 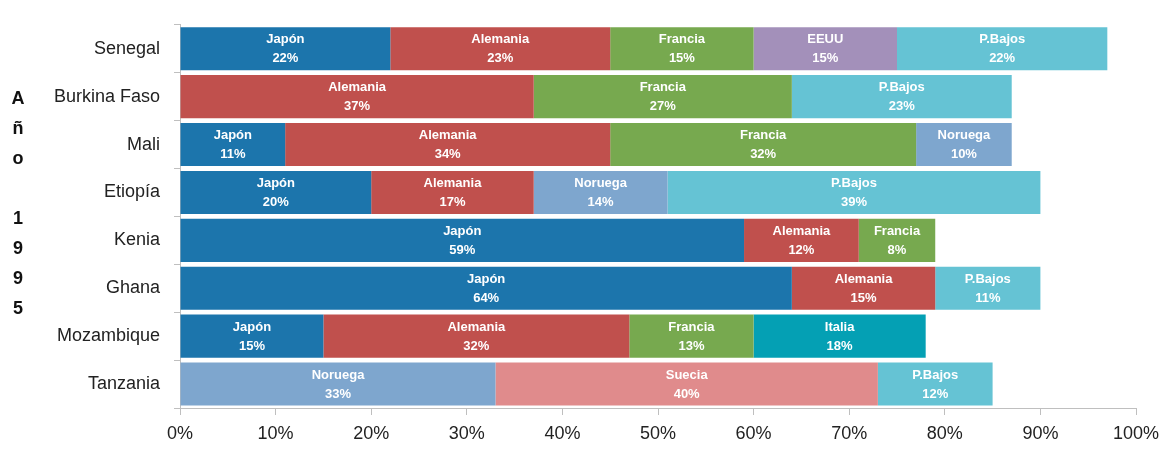 What do you see at coordinates (840, 326) in the screenshot?
I see `series-label: Italia` at bounding box center [840, 326].